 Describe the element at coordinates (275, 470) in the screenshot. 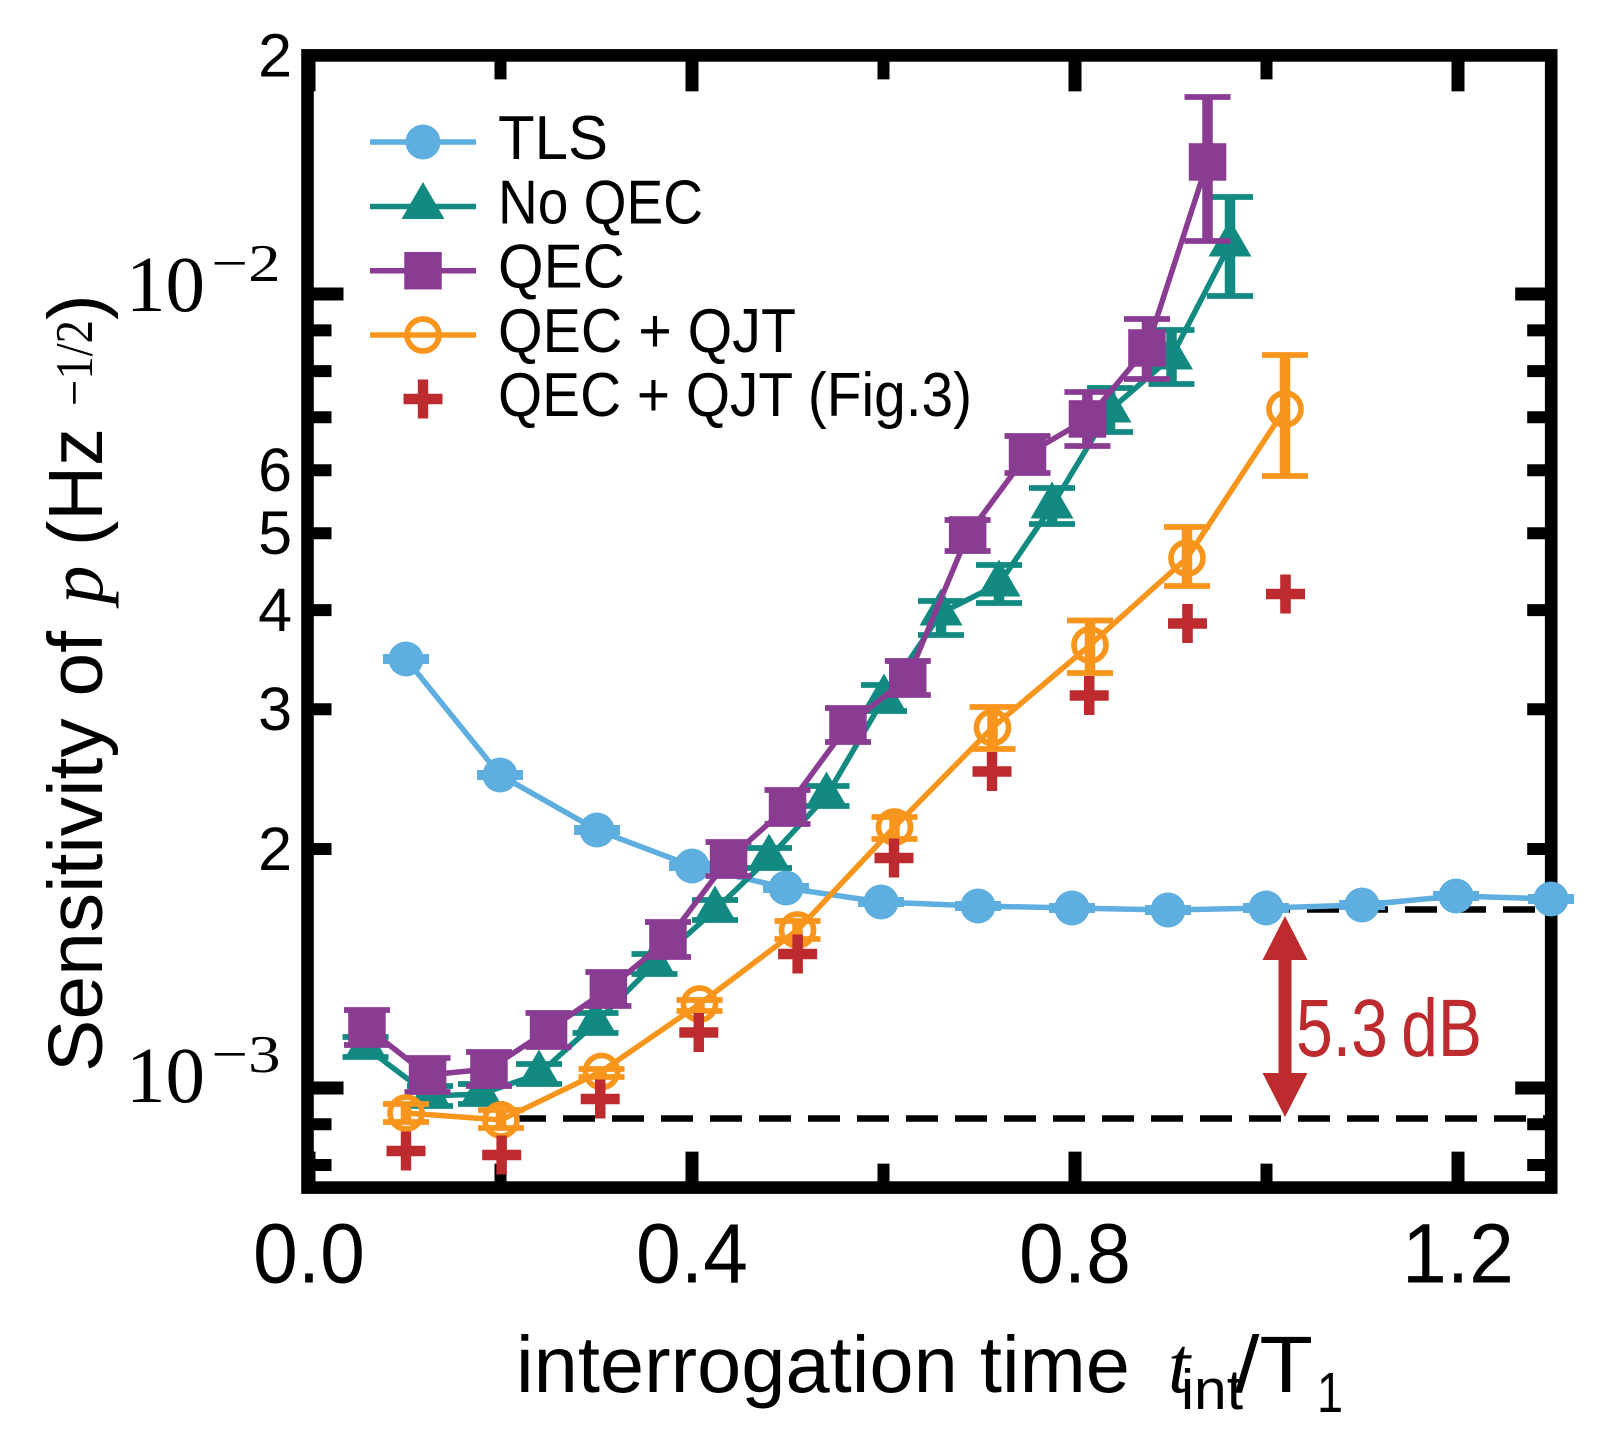

I see `svg-text: 6` at that location.